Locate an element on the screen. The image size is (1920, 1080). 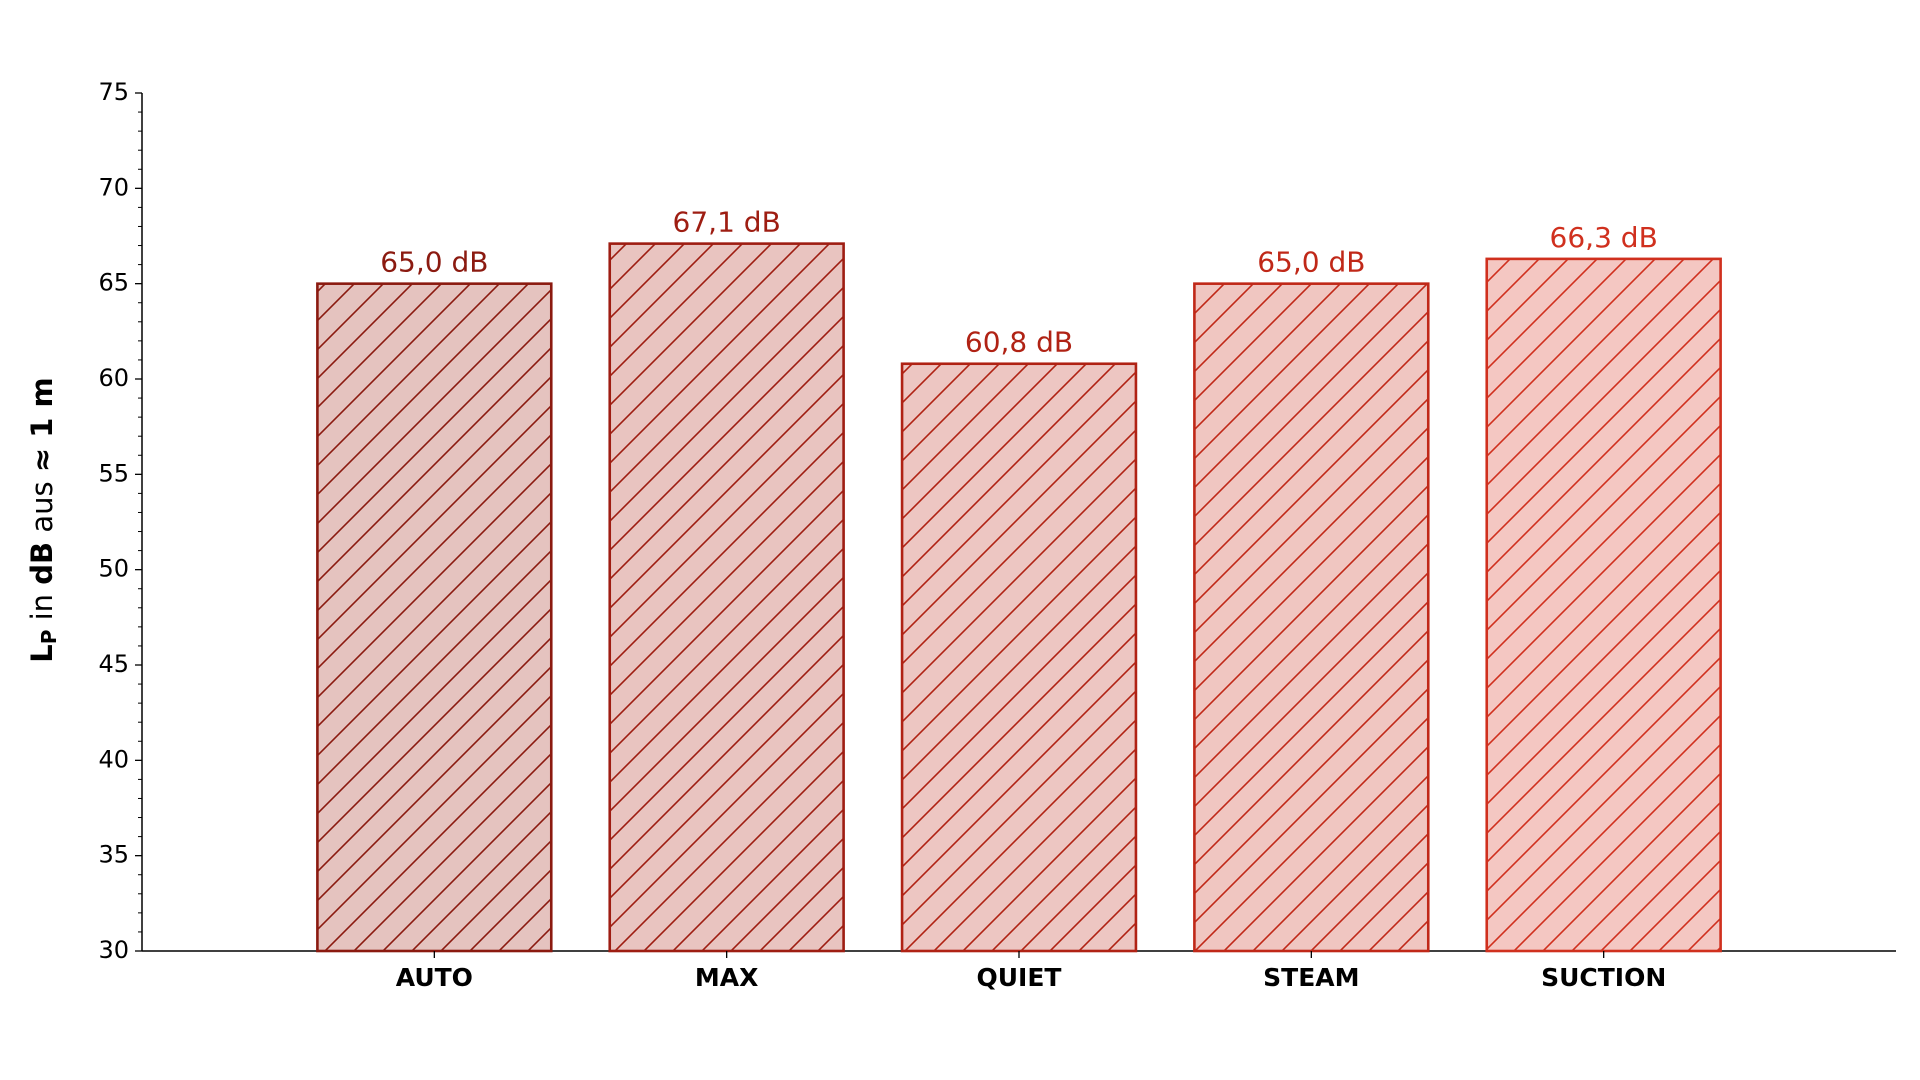
x-tick-label: SUCTION is located at coordinates (1603, 977).